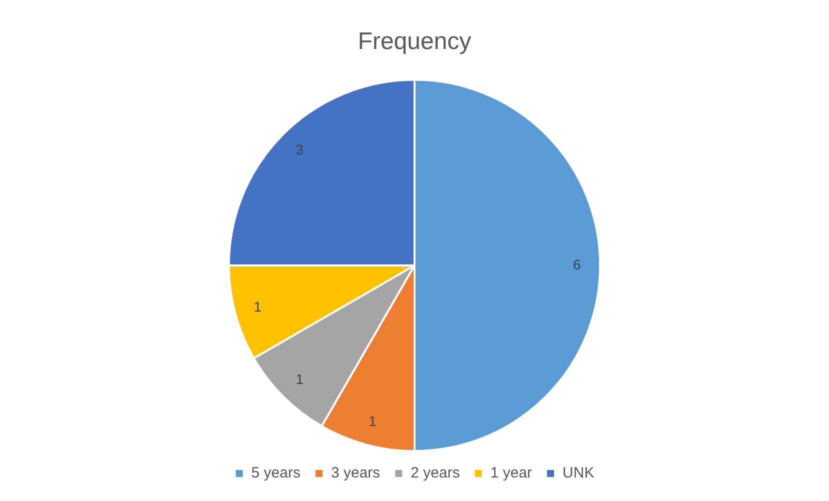  I want to click on legend-label: UNK, so click(578, 473).